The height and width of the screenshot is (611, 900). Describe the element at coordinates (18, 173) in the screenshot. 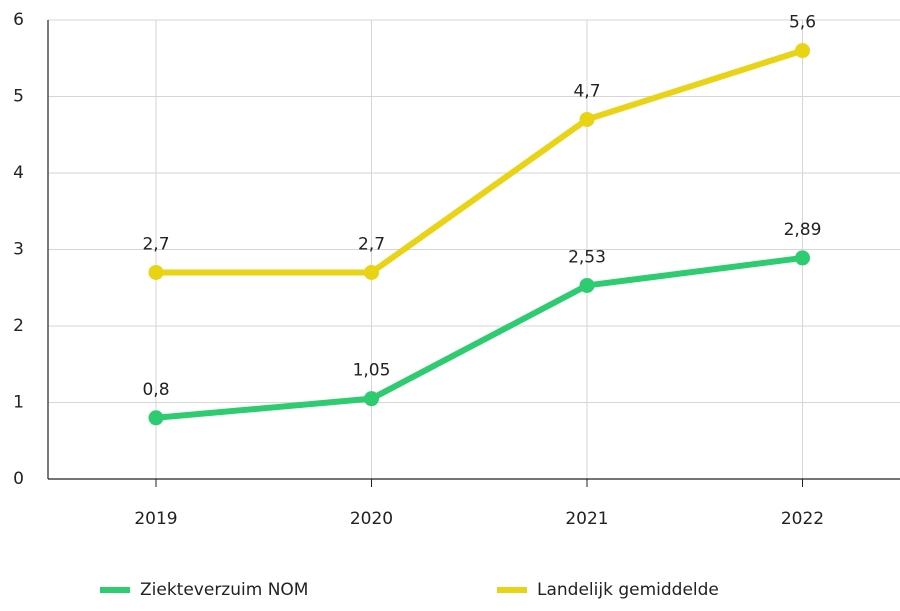

I see `y-tick-label: 4` at that location.